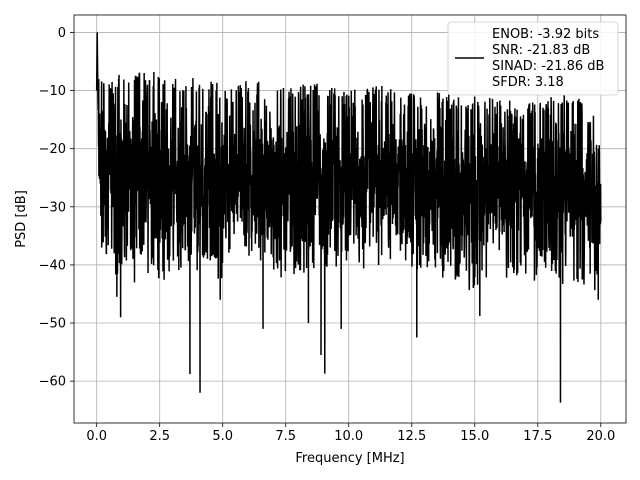 The image size is (640, 480). Describe the element at coordinates (285, 436) in the screenshot. I see `x-tick-label: 7.5` at that location.